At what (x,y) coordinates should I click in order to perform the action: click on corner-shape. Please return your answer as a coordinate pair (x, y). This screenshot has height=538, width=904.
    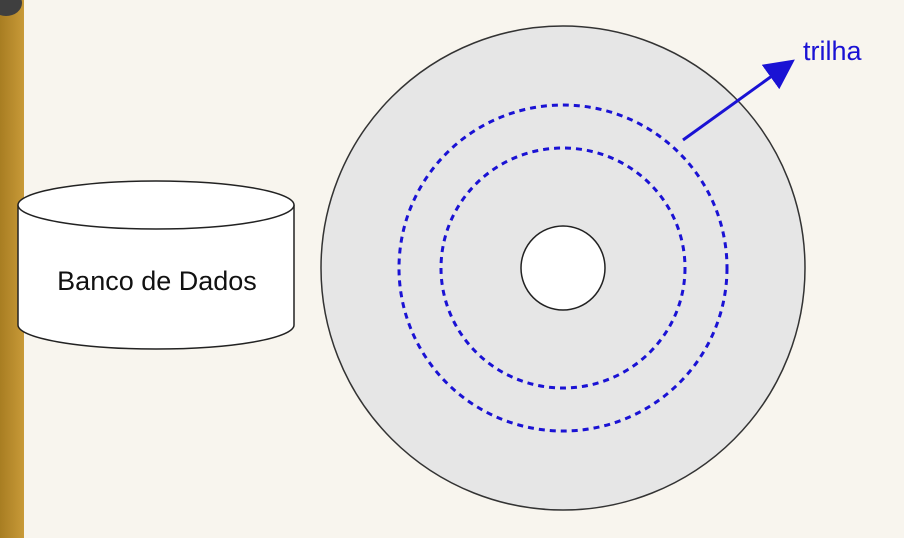
    Looking at the image, I should click on (11, 8).